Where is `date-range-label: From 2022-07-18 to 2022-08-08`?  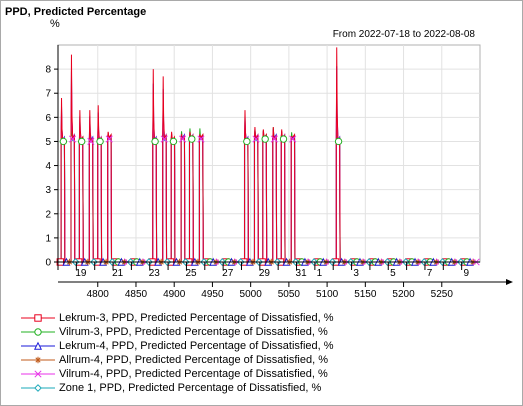
date-range-label: From 2022-07-18 to 2022-08-08 is located at coordinates (404, 34).